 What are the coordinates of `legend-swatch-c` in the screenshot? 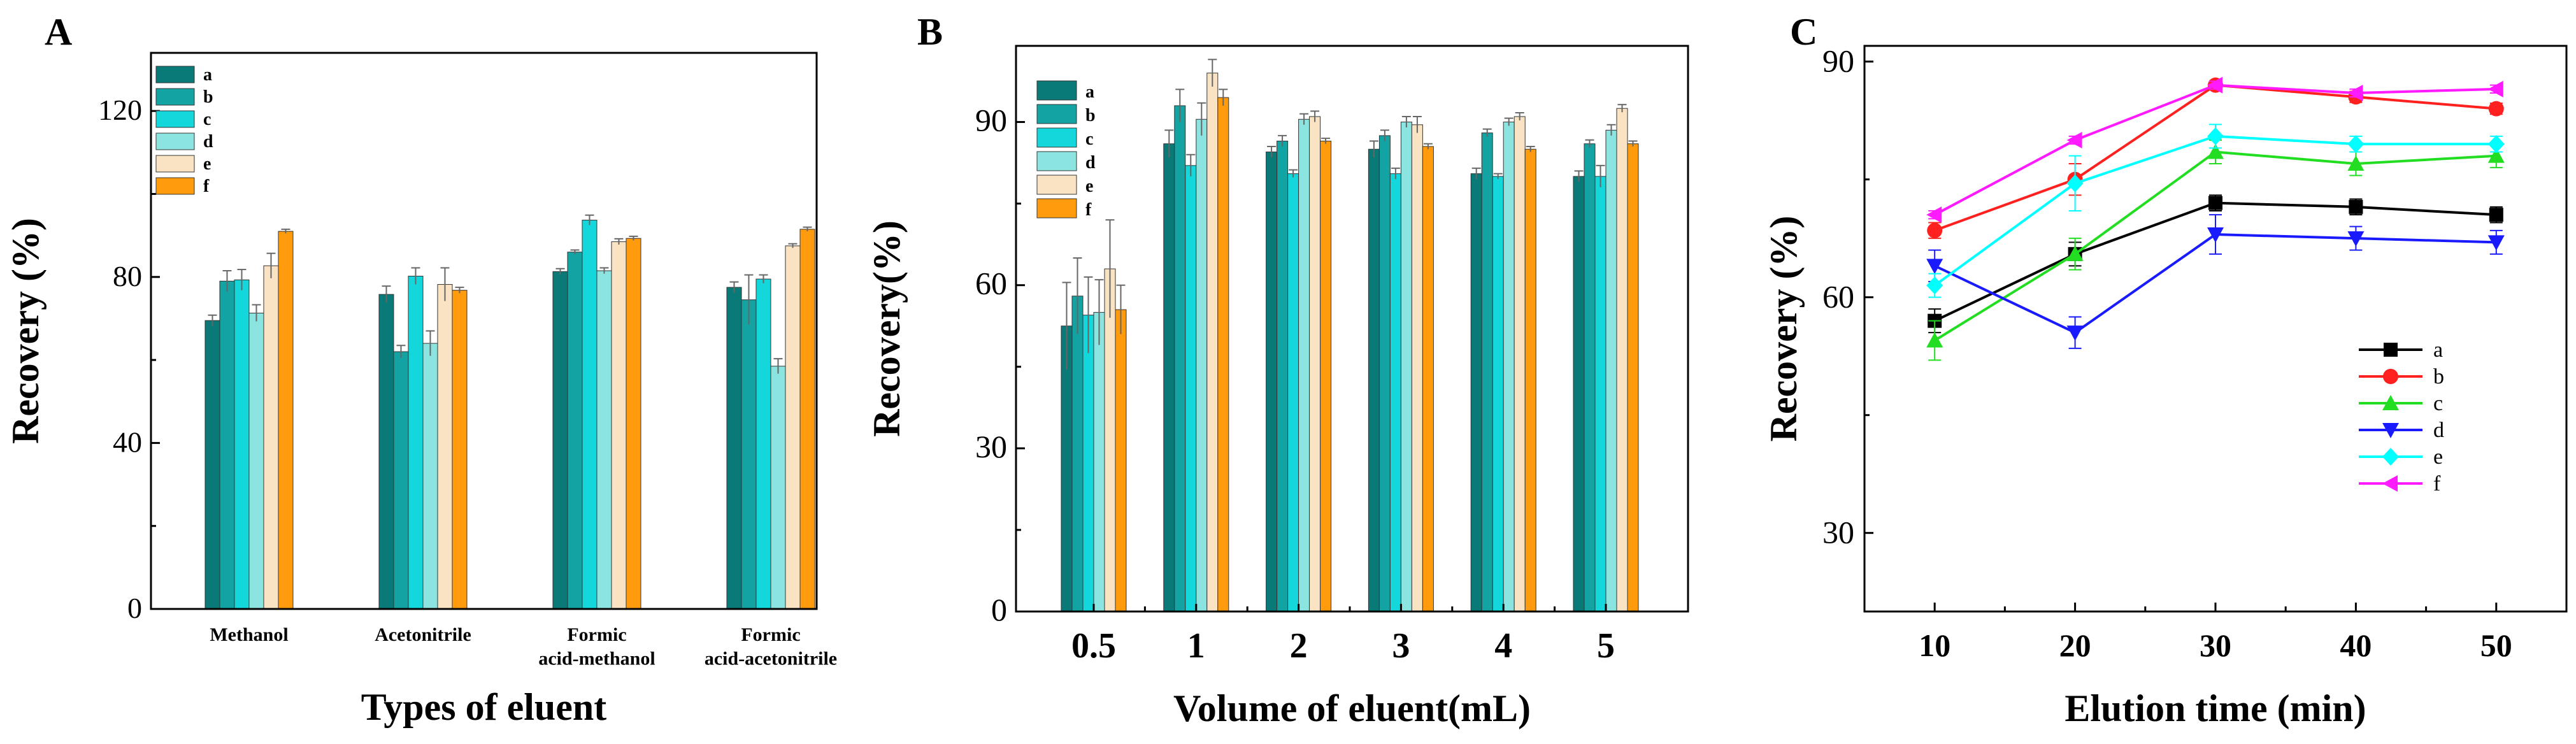 It's located at (1057, 137).